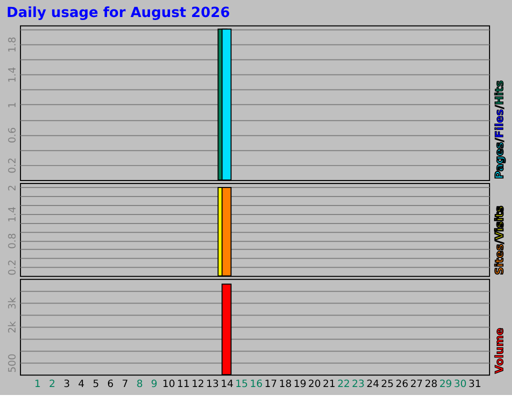  What do you see at coordinates (96, 384) in the screenshot?
I see `x-tick-label: 5` at bounding box center [96, 384].